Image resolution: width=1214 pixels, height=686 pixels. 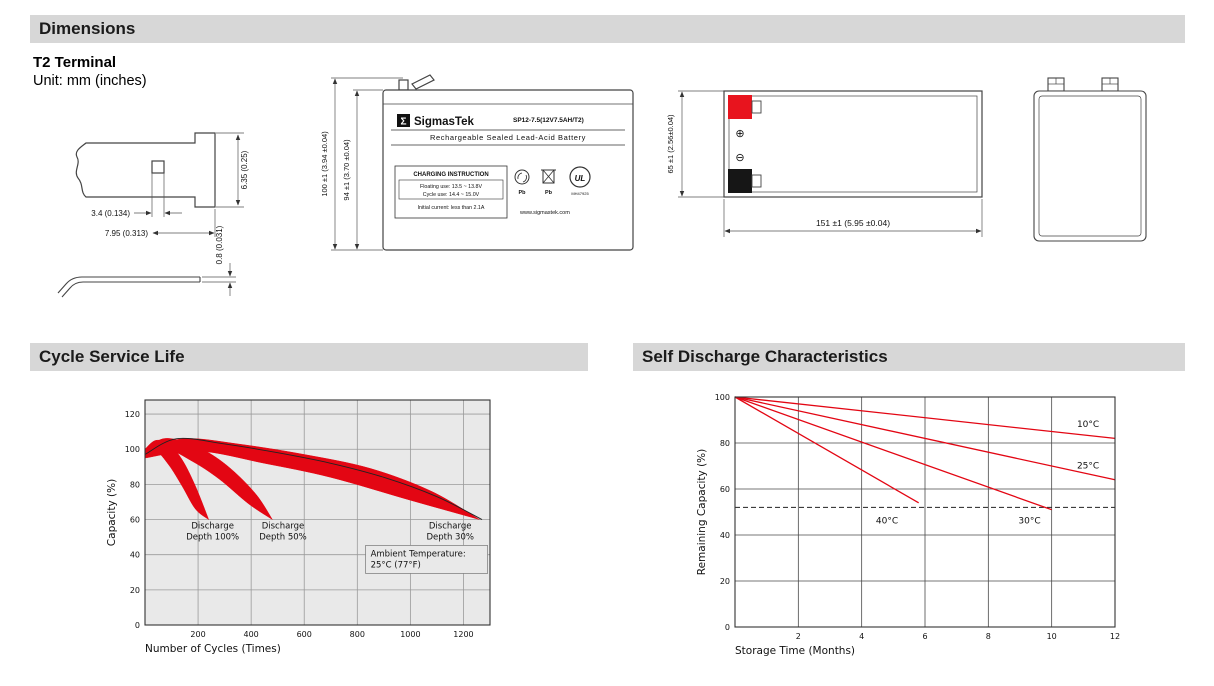 I want to click on negative-terminal-tab, so click(x=756, y=181).